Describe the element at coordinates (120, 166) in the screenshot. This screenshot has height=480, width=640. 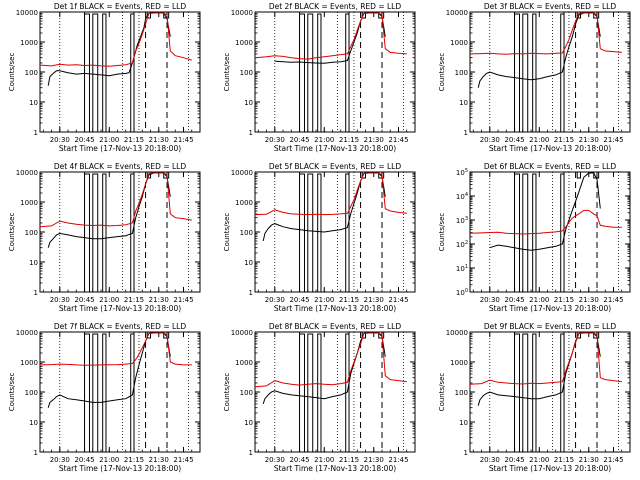
I see `panel-title: Det 4f BLACK = Events, RED = LLD` at that location.